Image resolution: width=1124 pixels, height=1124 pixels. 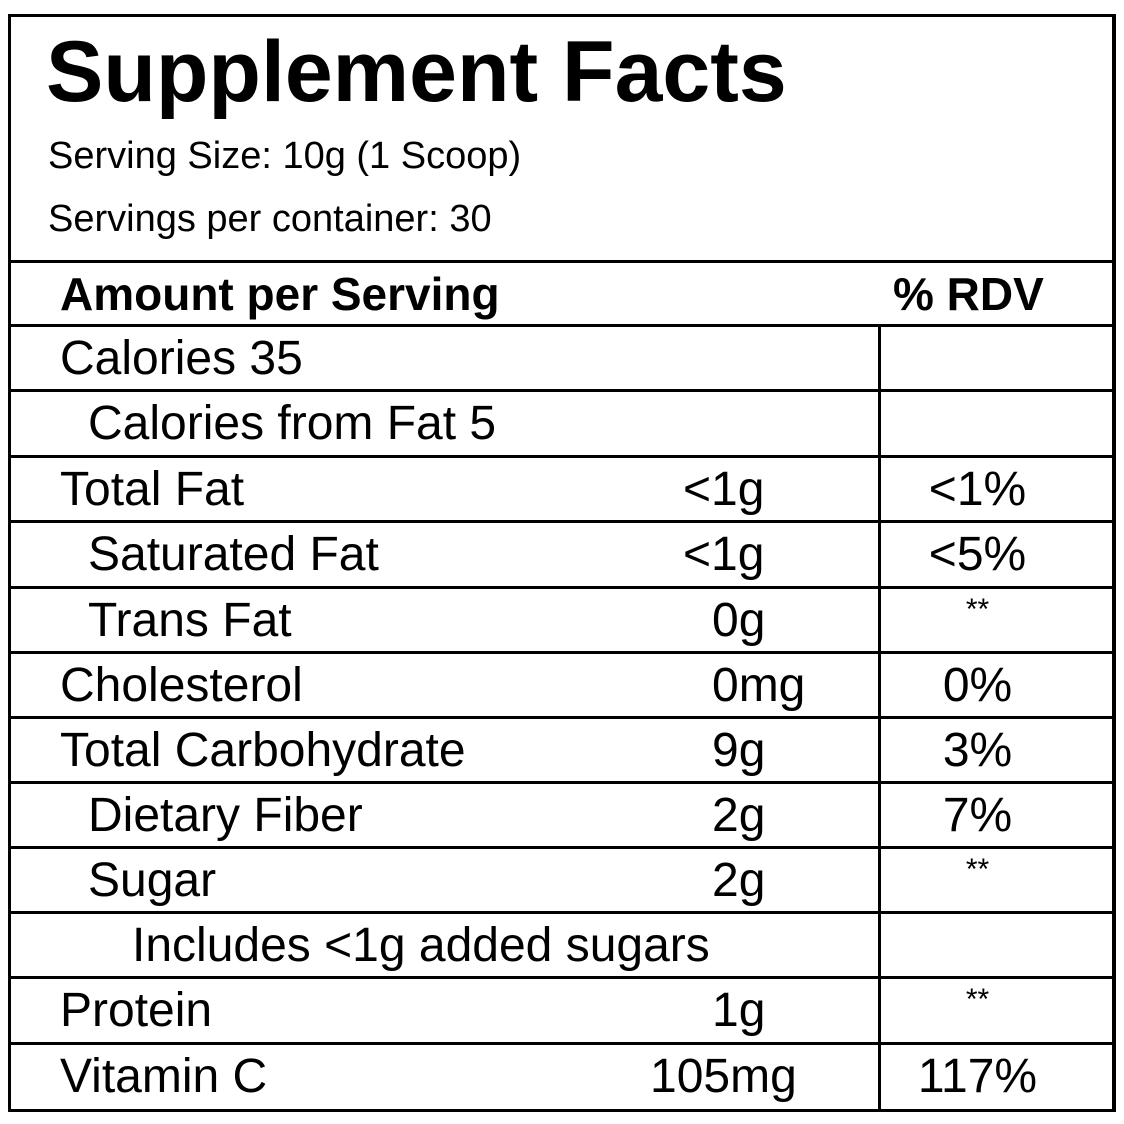 I want to click on nutrient-label: Total Fat, so click(x=152, y=489).